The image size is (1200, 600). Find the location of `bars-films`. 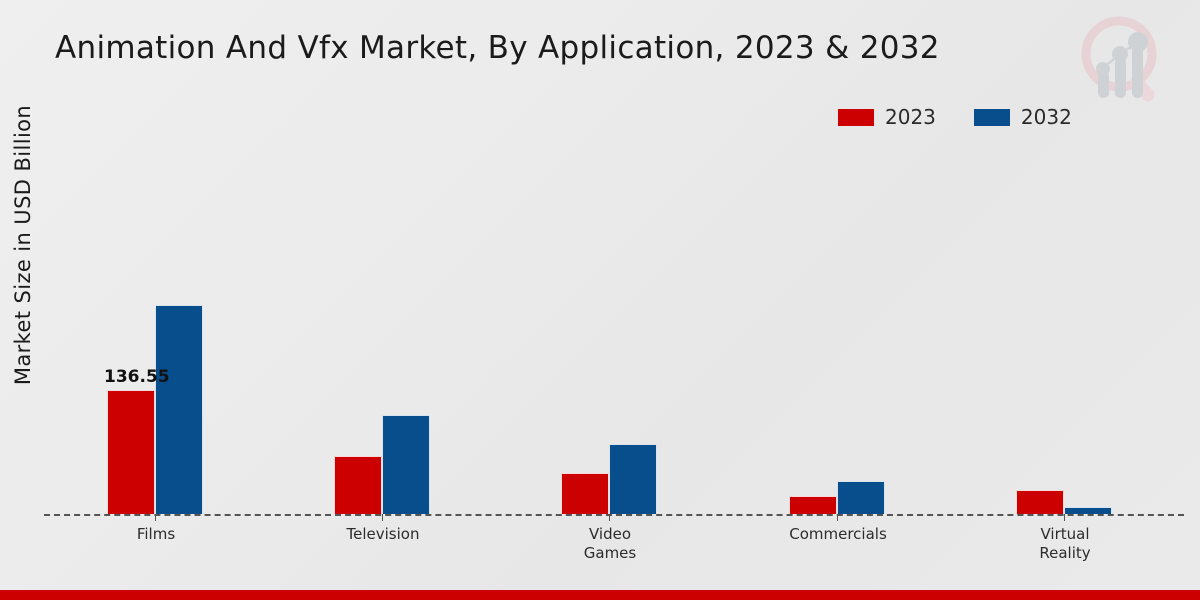

bars-films is located at coordinates (156, 332).